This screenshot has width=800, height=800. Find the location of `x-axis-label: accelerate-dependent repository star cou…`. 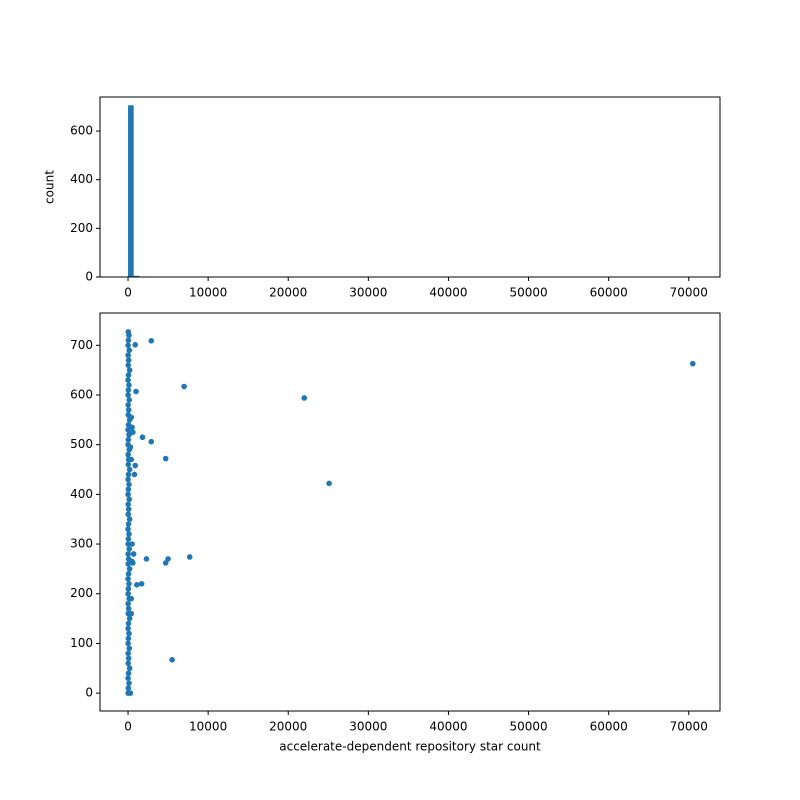

x-axis-label: accelerate-dependent repository star cou… is located at coordinates (410, 747).